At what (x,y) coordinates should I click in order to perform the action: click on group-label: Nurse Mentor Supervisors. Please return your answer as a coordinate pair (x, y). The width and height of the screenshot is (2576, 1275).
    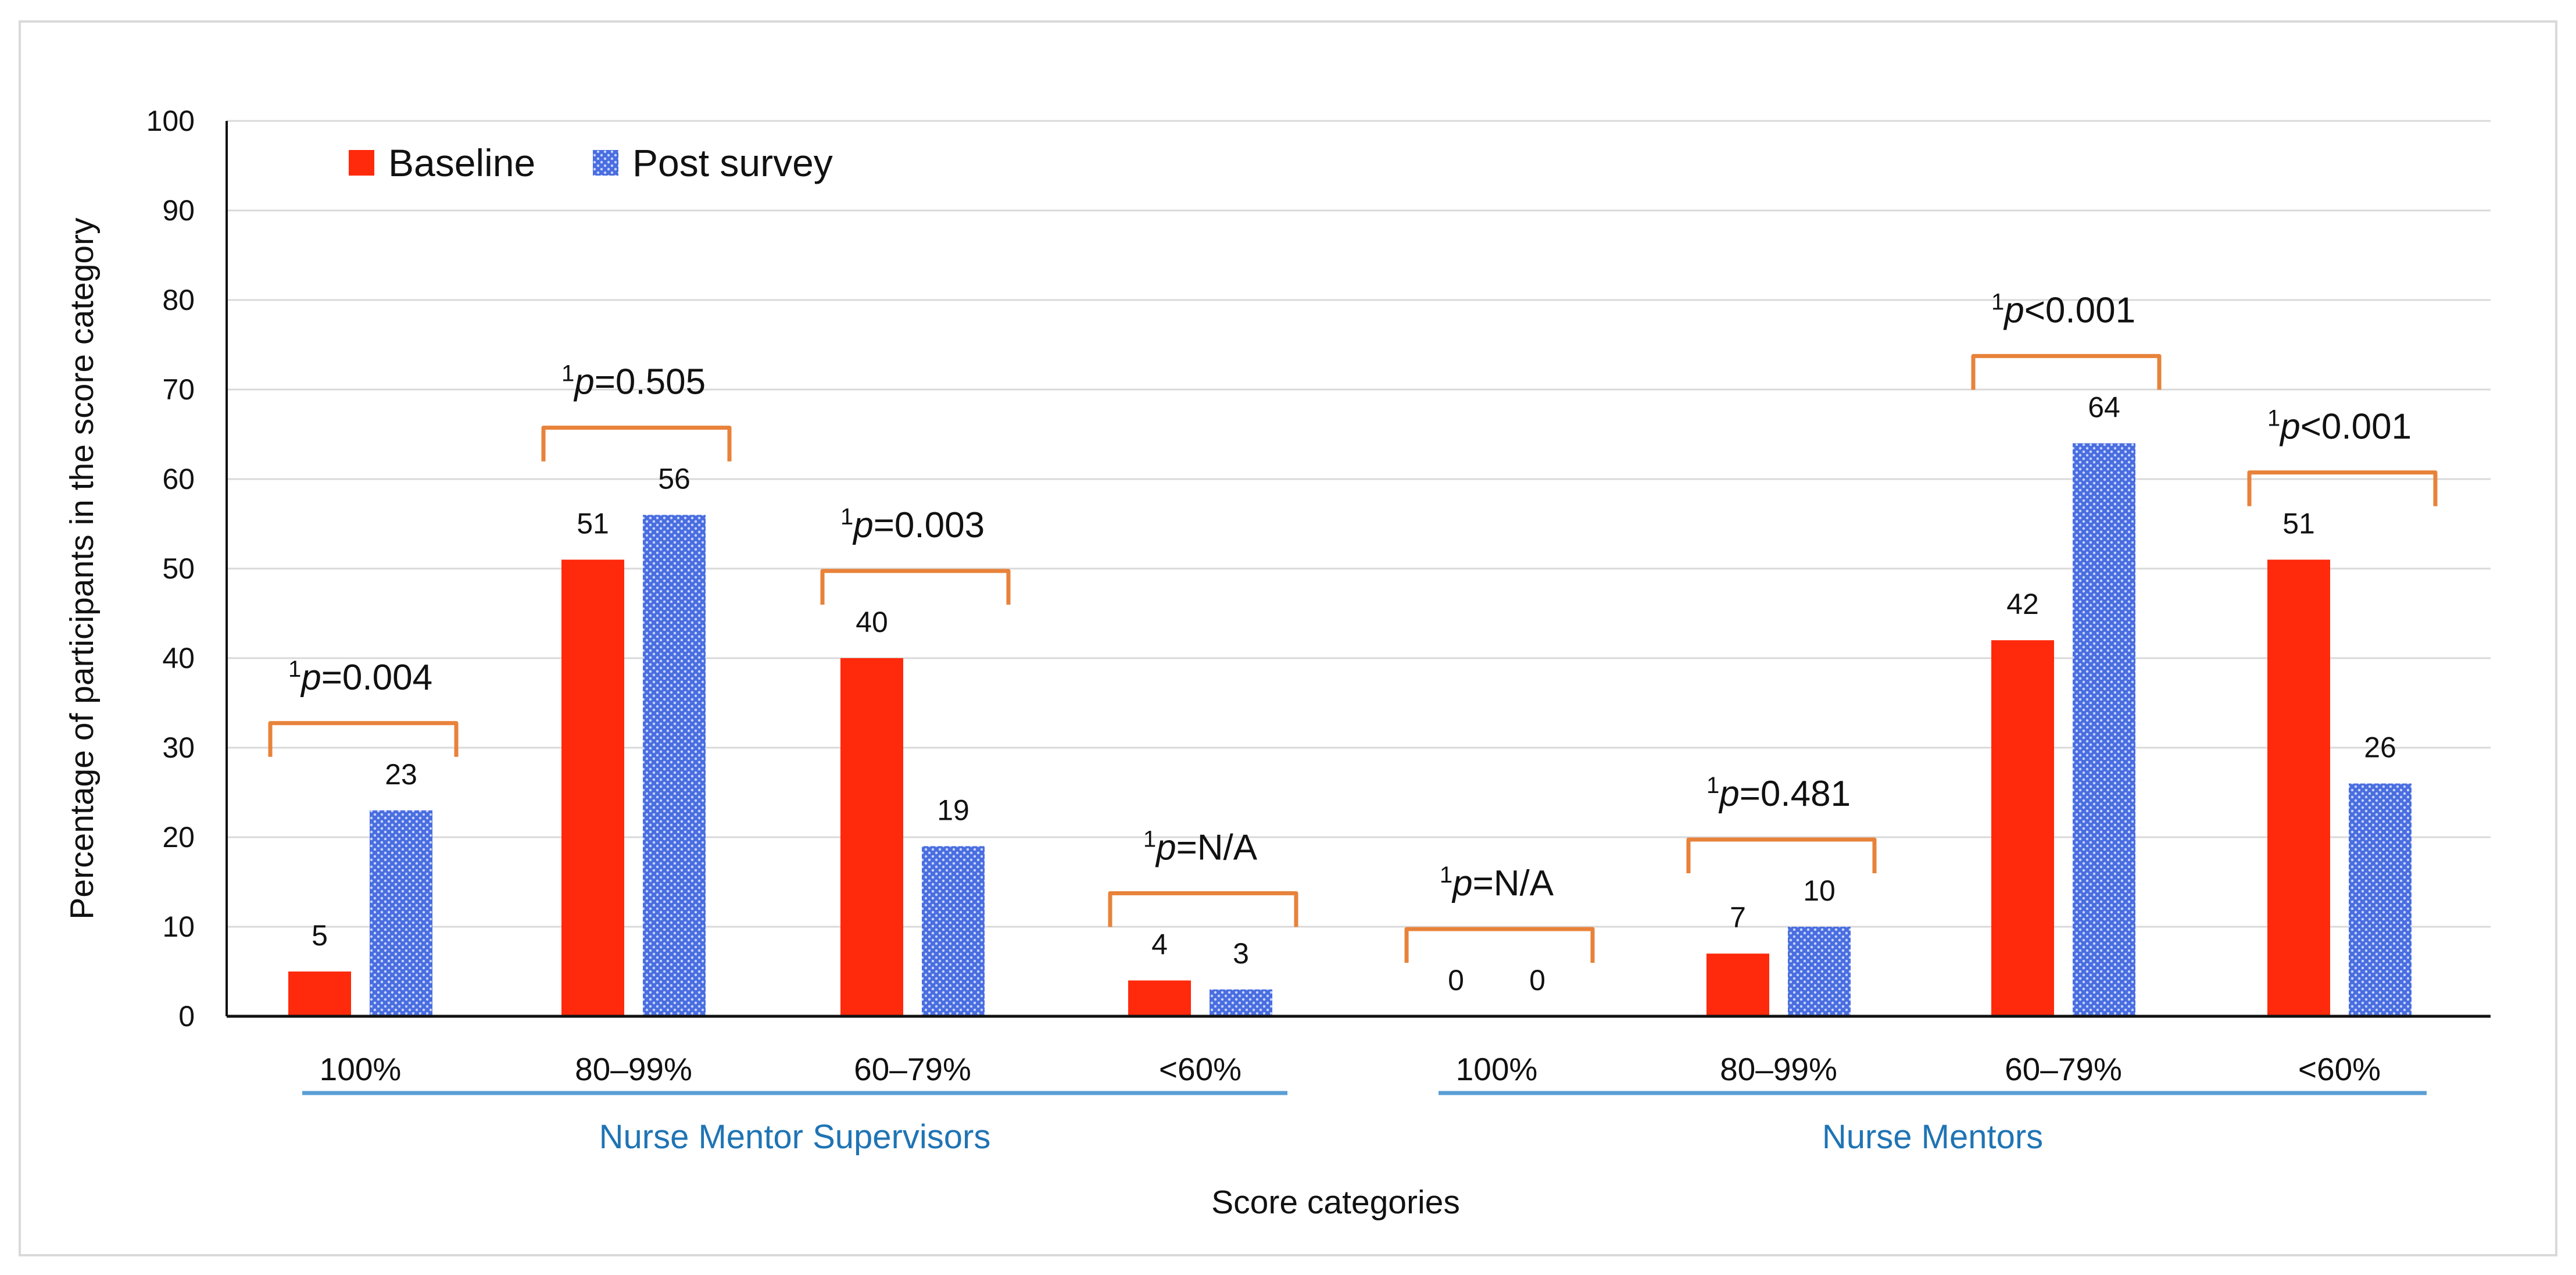
    Looking at the image, I should click on (795, 1137).